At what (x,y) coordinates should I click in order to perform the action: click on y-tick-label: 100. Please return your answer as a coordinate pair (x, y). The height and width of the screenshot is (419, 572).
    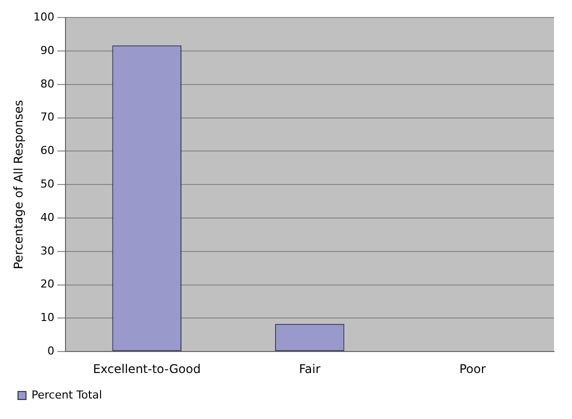
    Looking at the image, I should click on (43, 17).